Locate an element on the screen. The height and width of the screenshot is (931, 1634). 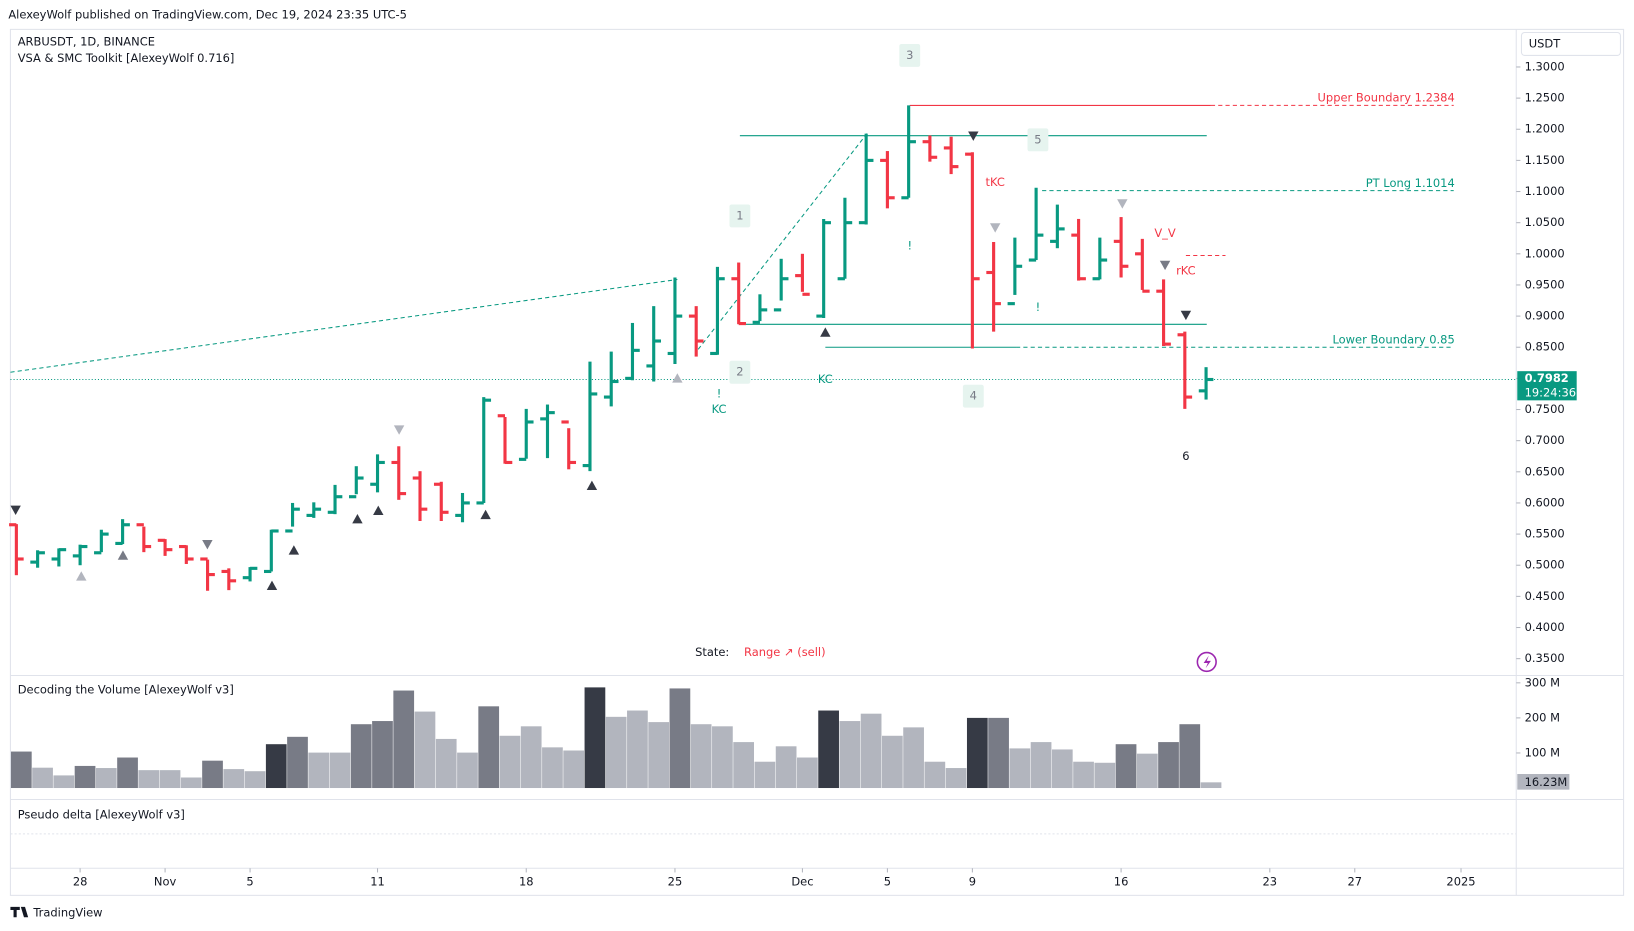
state-label: State: is located at coordinates (712, 652).